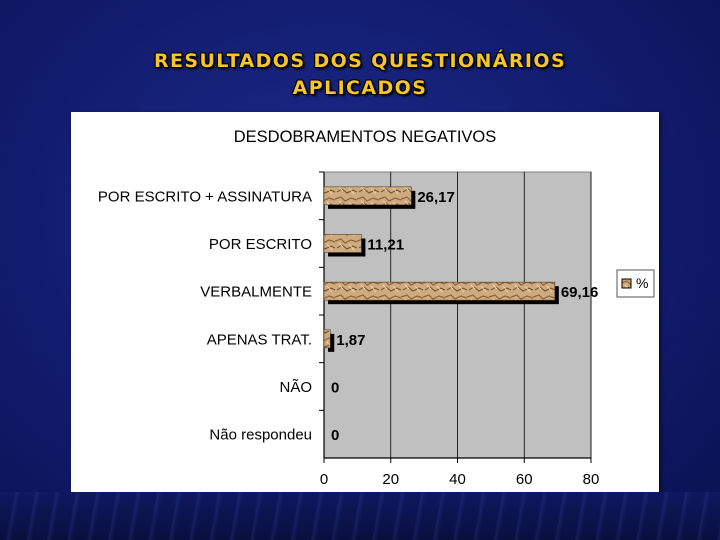  Describe the element at coordinates (591, 479) in the screenshot. I see `x-tick-label: 80` at that location.